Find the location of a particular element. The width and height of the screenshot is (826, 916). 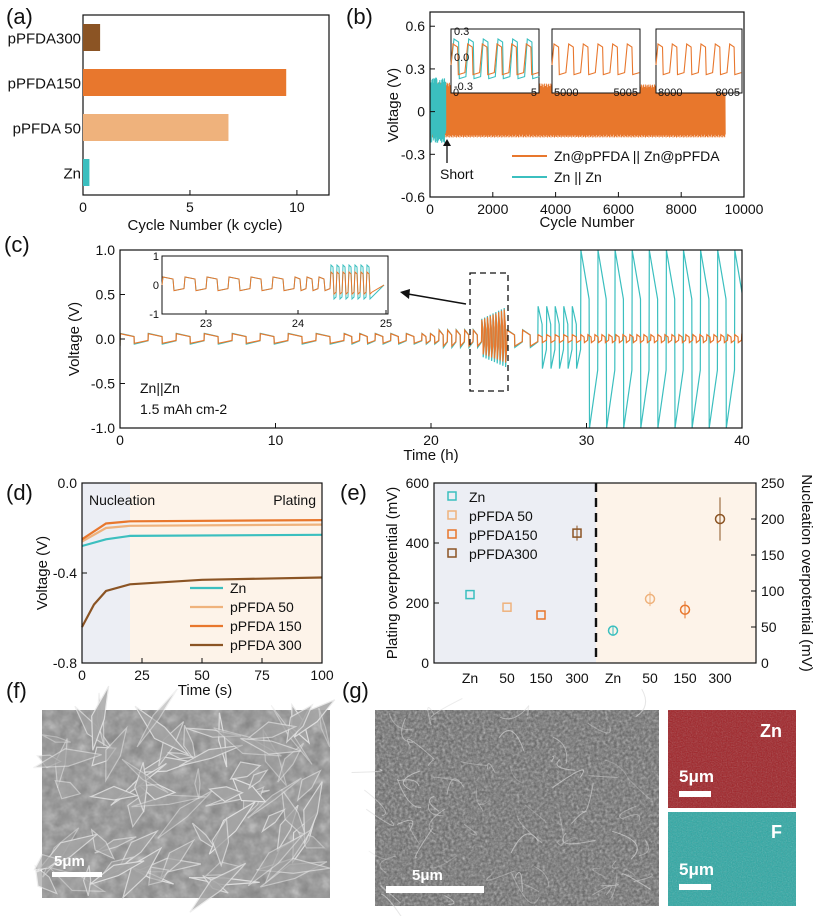

series-ppfda is located at coordinates (434, 336).